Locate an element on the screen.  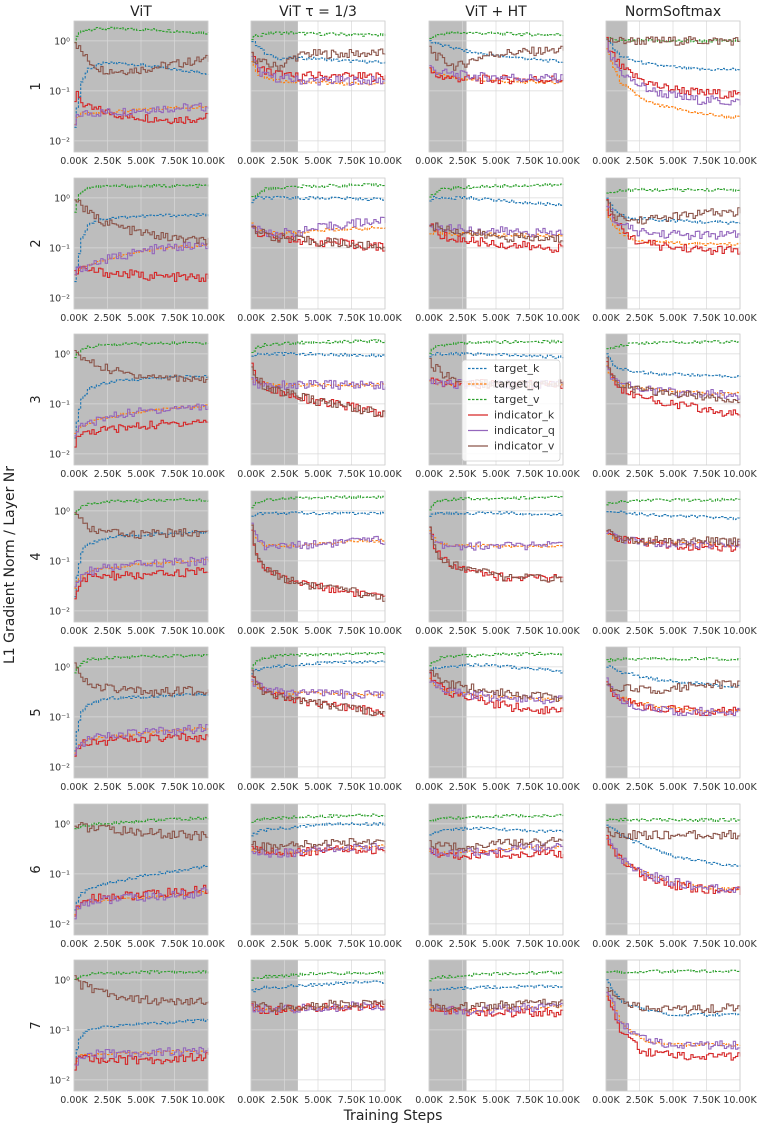
panel-r3-c1: 0.00K 2.50K 5.00K 7.50K 10.00K is located at coordinates (319, 406).